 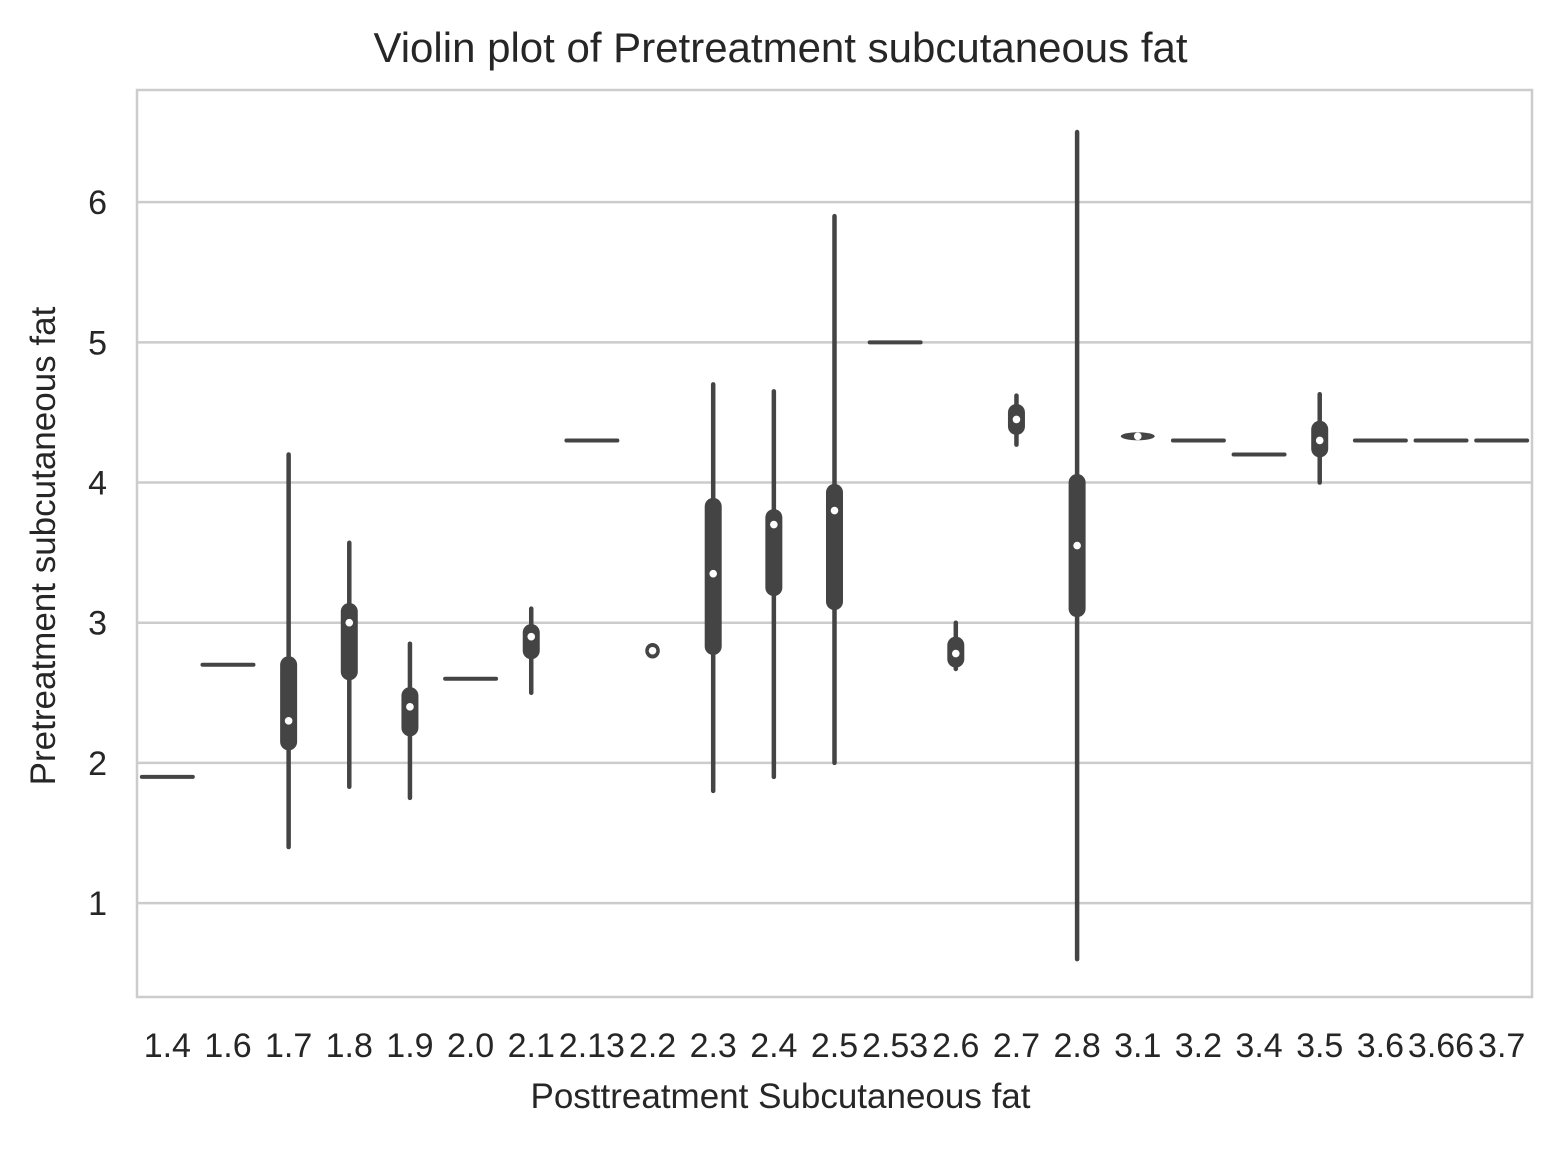 I want to click on x-tick-label: 1.4, so click(x=167, y=1046).